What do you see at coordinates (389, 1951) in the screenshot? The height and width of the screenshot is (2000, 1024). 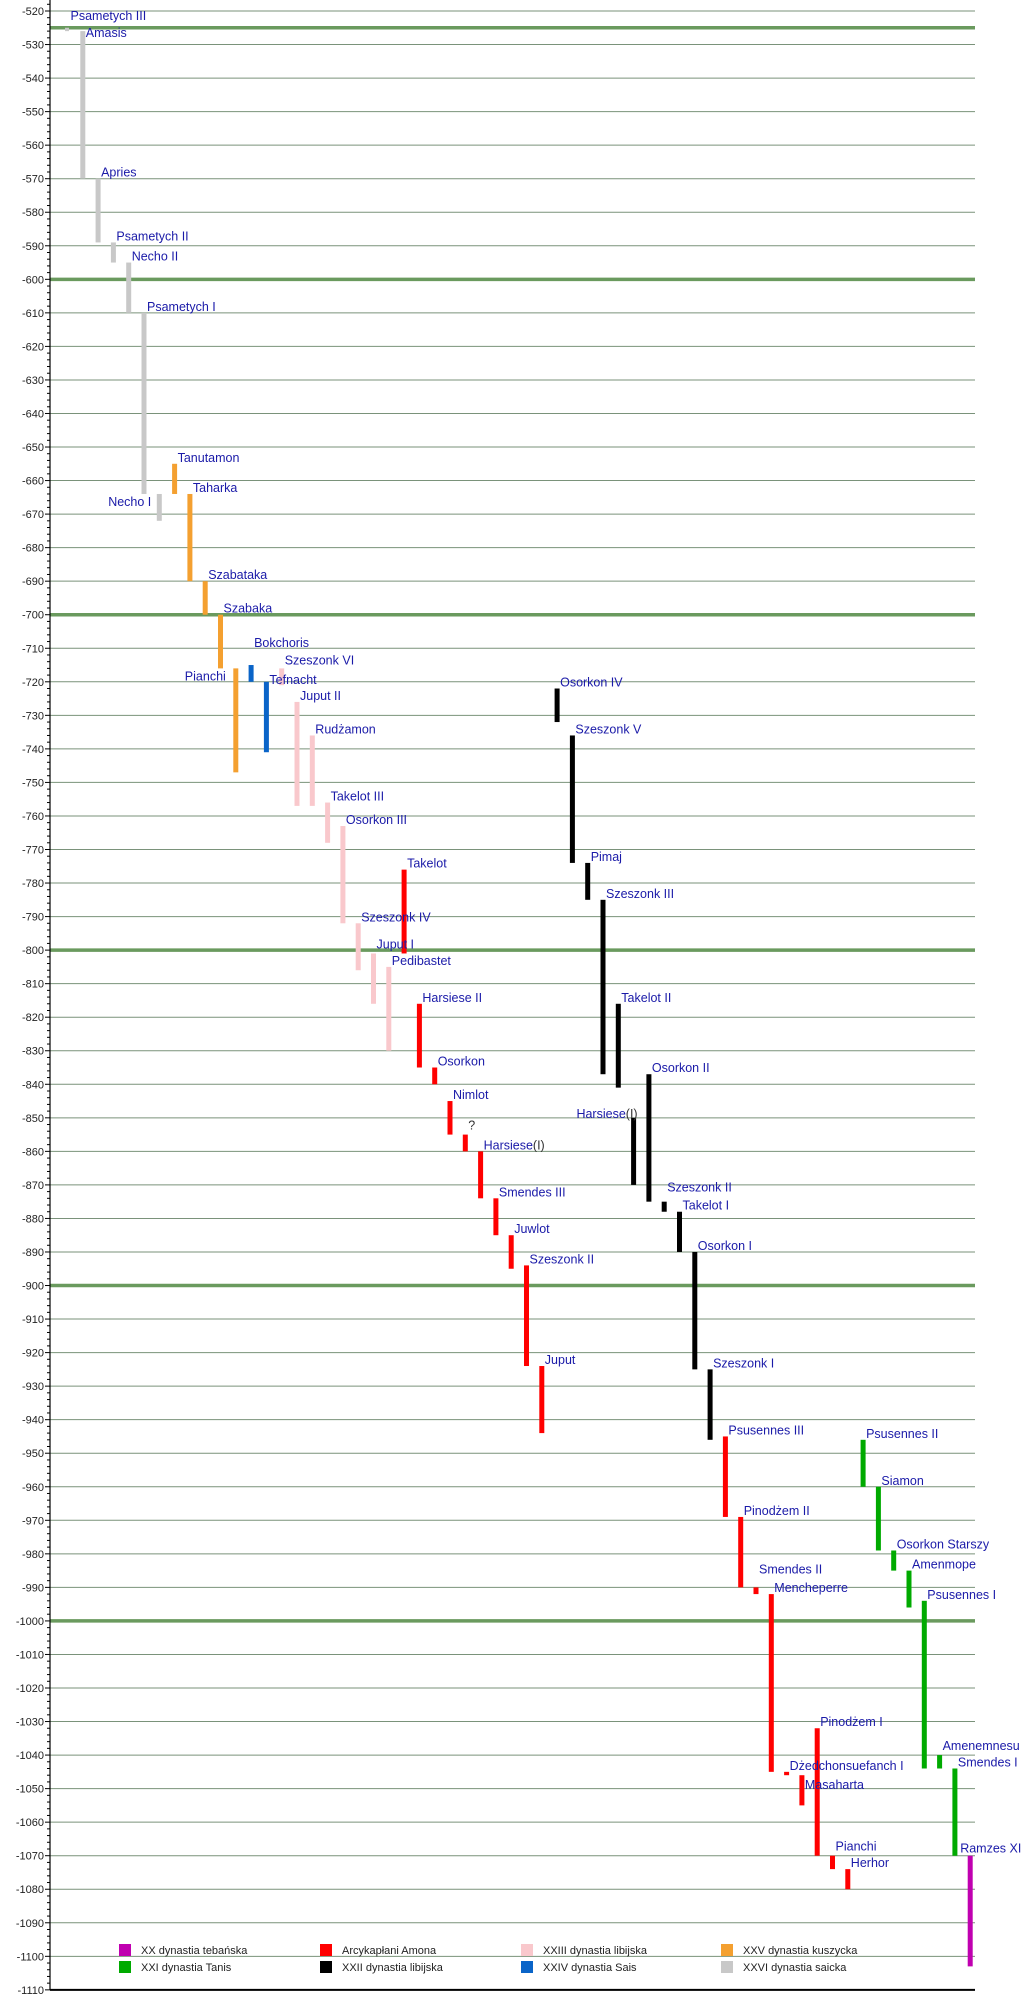 I see `legend-label: Arcykapłani Amona` at bounding box center [389, 1951].